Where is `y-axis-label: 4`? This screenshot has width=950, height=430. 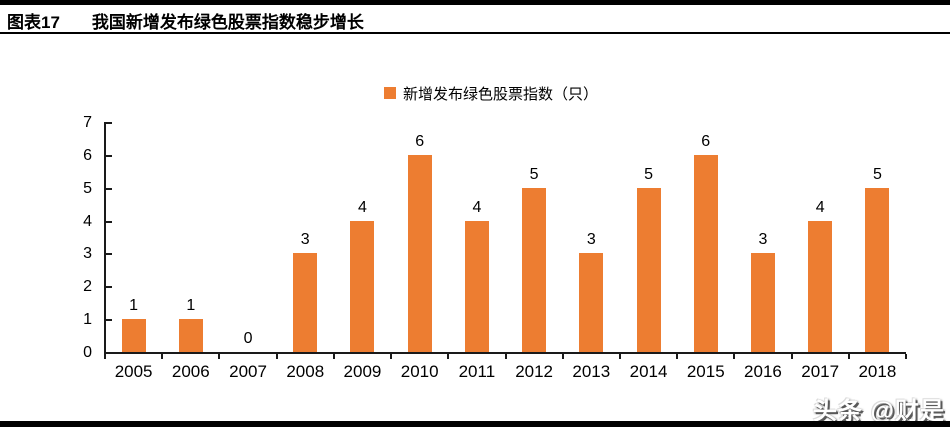
y-axis-label: 4 is located at coordinates (87, 221).